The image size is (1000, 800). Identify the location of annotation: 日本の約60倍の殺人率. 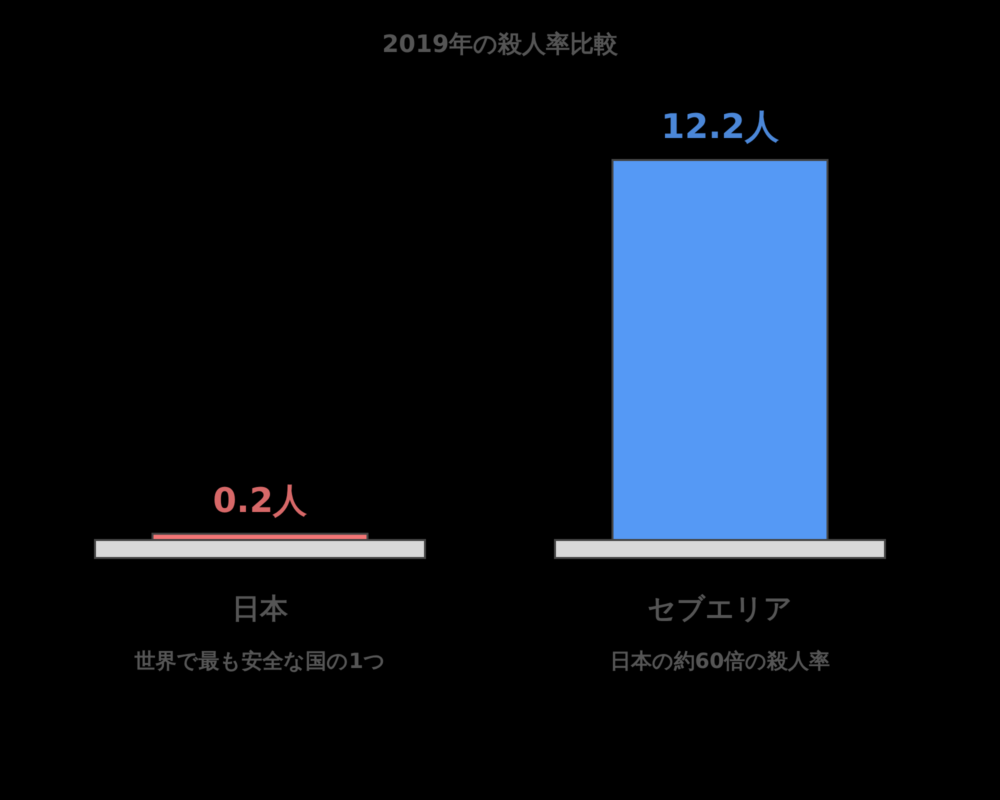
(720, 661).